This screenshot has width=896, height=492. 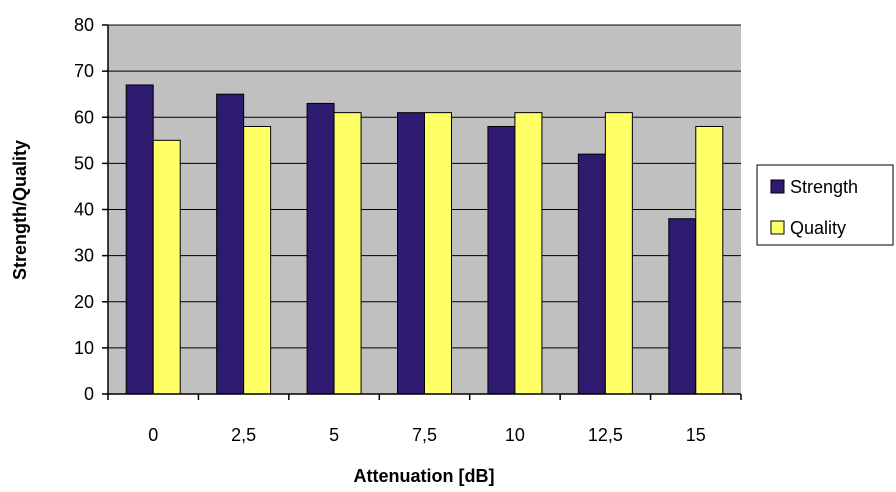 What do you see at coordinates (84, 348) in the screenshot?
I see `y-tick-label: 10` at bounding box center [84, 348].